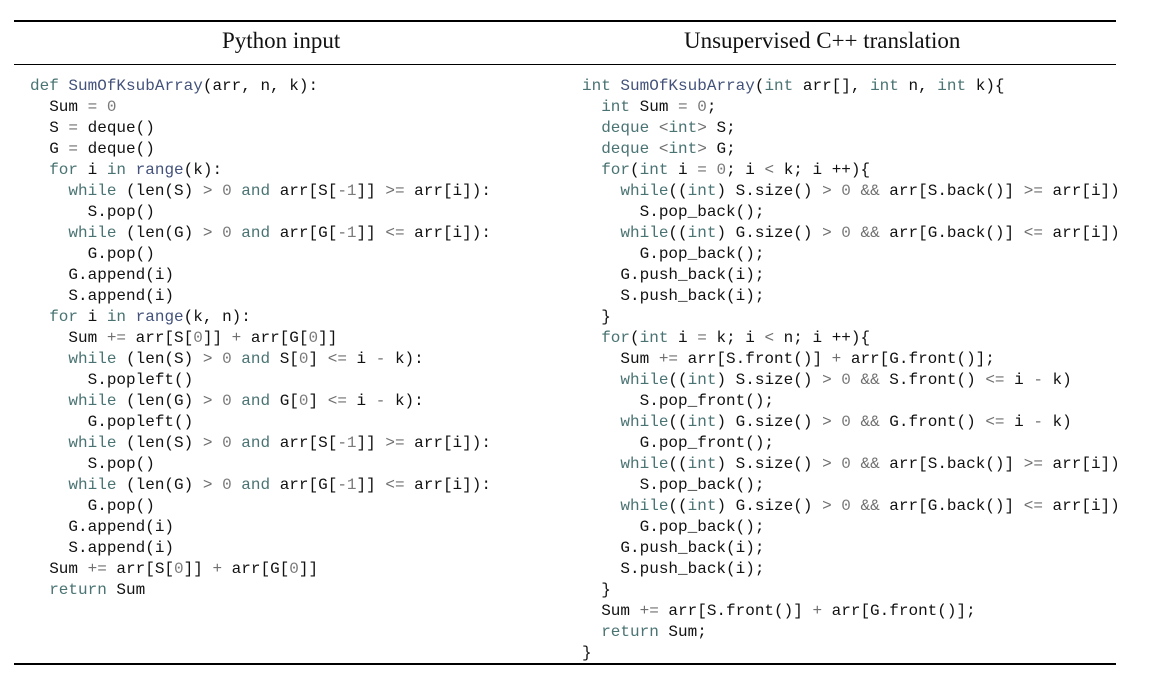 This screenshot has width=1156, height=674. What do you see at coordinates (822, 40) in the screenshot?
I see `cpp-translation-header: Unsupervised C++ translation` at bounding box center [822, 40].